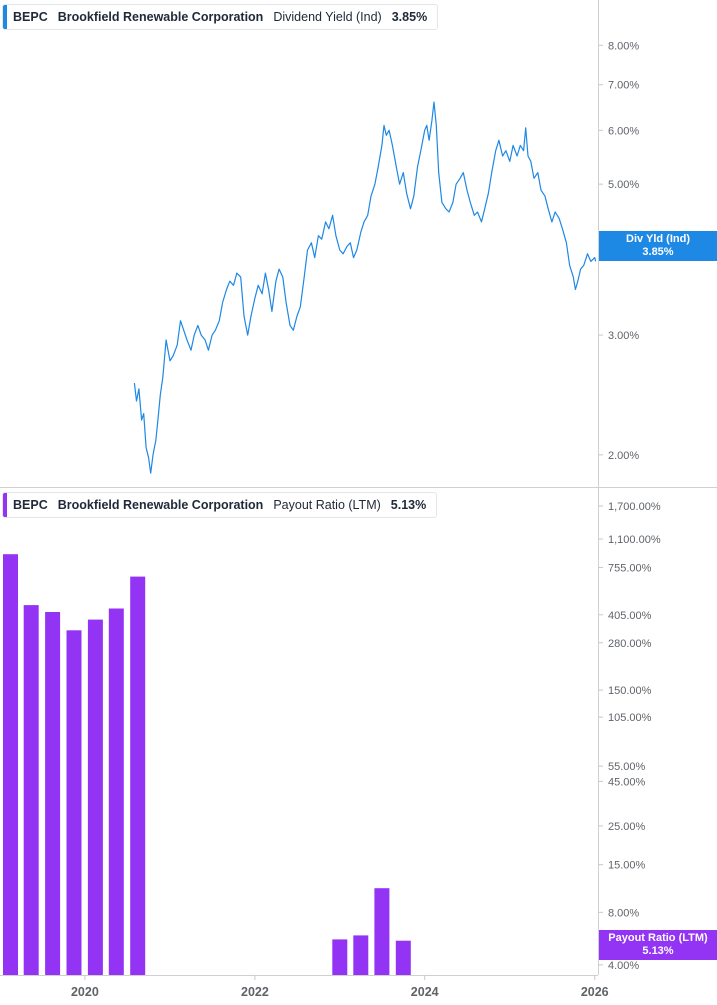 The image size is (717, 1005). I want to click on y-tick-label: 280.00%, so click(630, 644).